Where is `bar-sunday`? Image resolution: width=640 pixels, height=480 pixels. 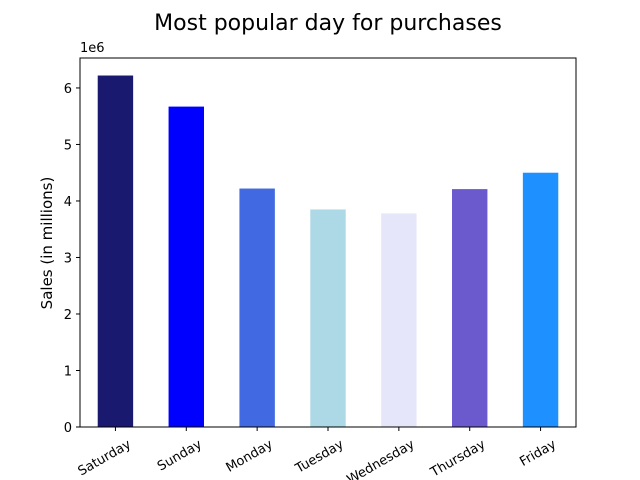 bar-sunday is located at coordinates (186, 267).